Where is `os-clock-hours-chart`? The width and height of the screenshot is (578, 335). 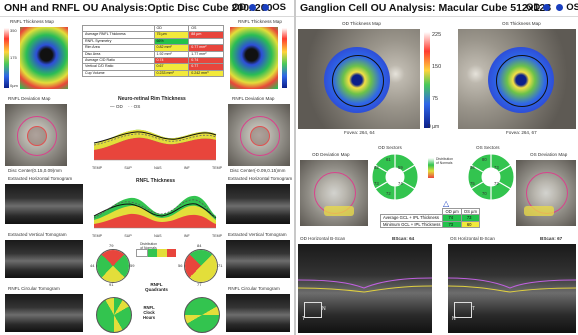
os-clock-hours-chart is located at coordinates (202, 315).